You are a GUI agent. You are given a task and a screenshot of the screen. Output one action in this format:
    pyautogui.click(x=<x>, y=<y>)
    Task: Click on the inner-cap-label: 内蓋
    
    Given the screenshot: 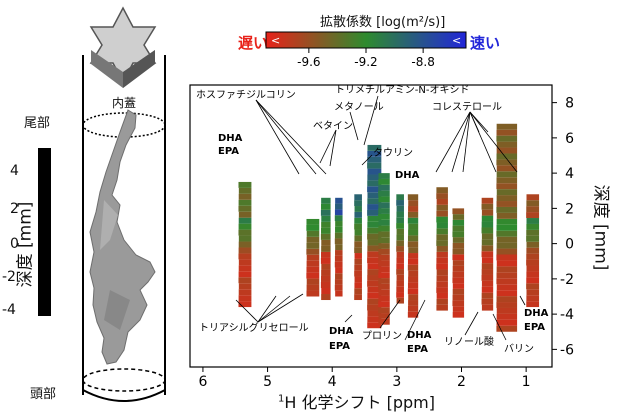 What is the action you would take?
    pyautogui.click(x=124, y=103)
    